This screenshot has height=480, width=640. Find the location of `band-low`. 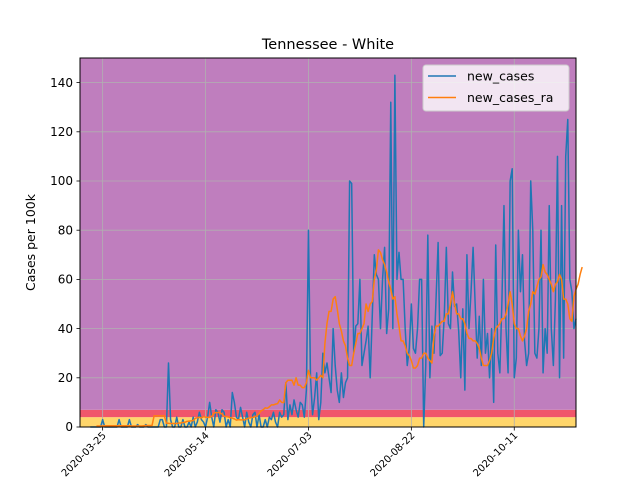

band-low is located at coordinates (328, 422).